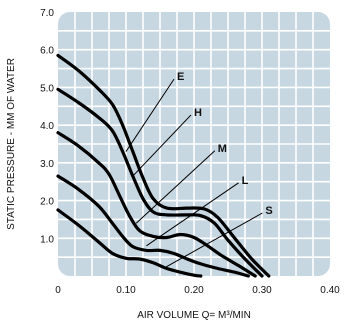  Describe the element at coordinates (58, 290) in the screenshot. I see `x-tick-label: 0` at that location.